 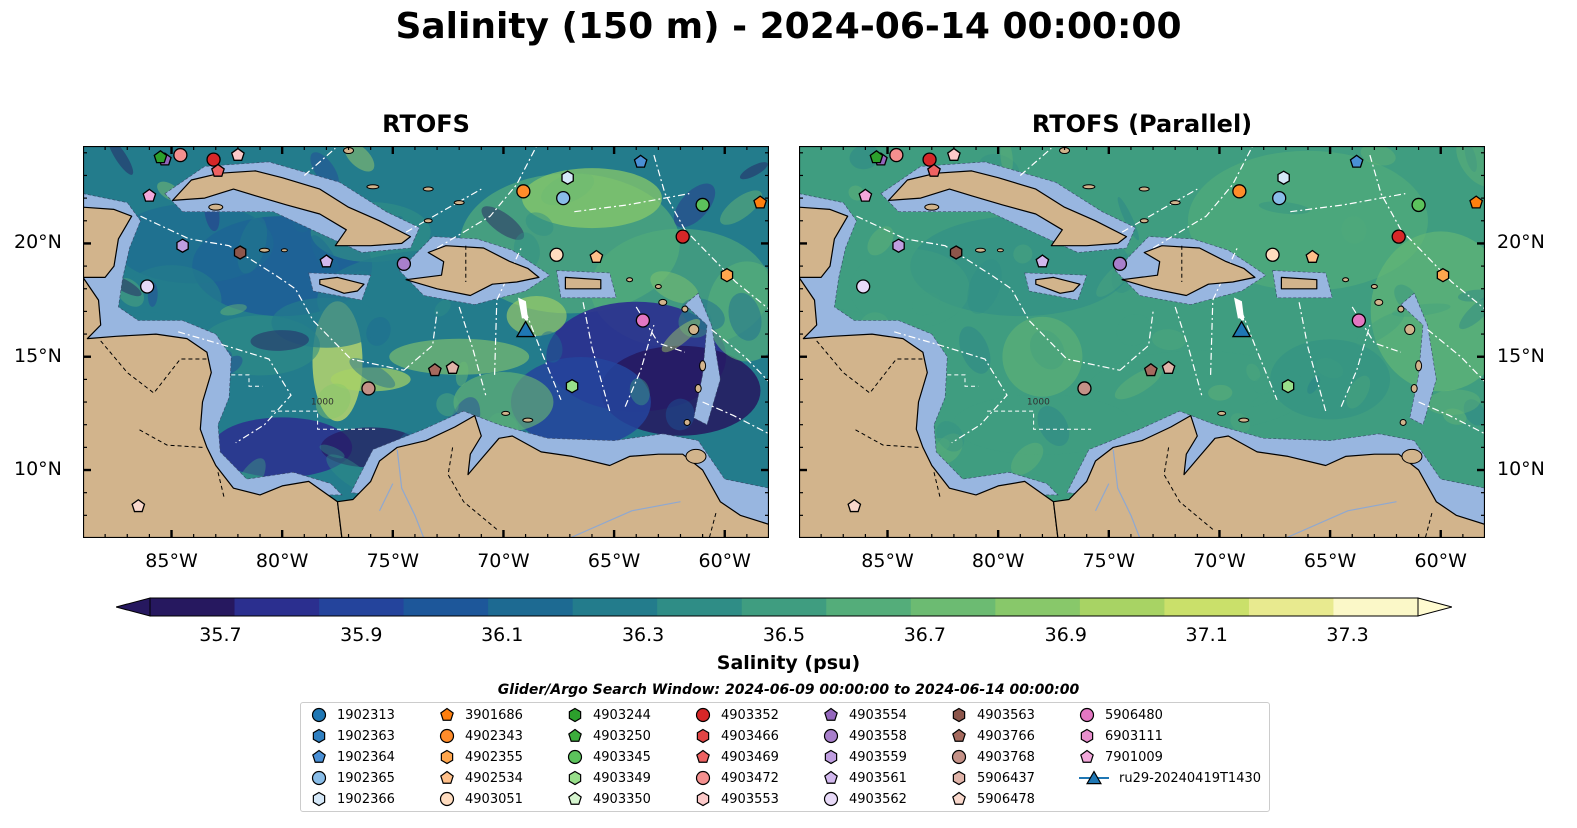 I want to click on legend-label: 4903559, so click(x=878, y=757).